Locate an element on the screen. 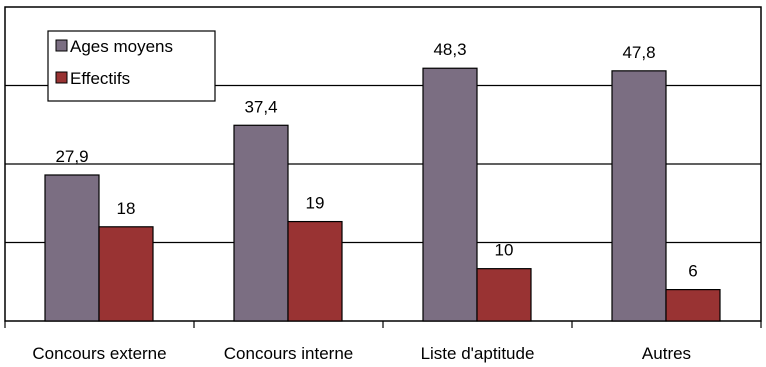 The width and height of the screenshot is (766, 367). data-label-effectifs: 6 is located at coordinates (692, 271).